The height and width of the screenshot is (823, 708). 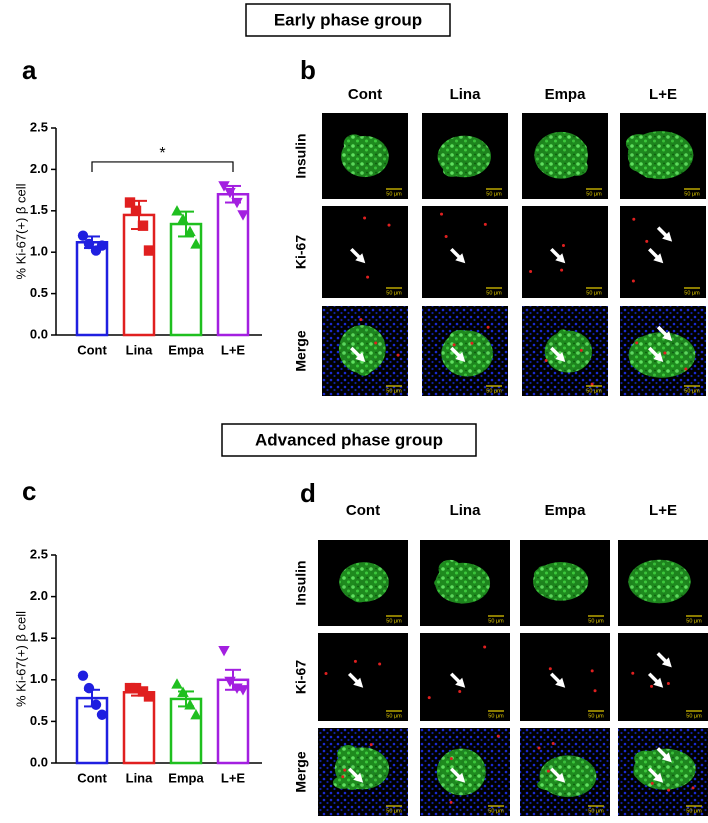 What do you see at coordinates (20, 231) in the screenshot?
I see `y-axis-title: % Ki-67(+) β cell` at bounding box center [20, 231].